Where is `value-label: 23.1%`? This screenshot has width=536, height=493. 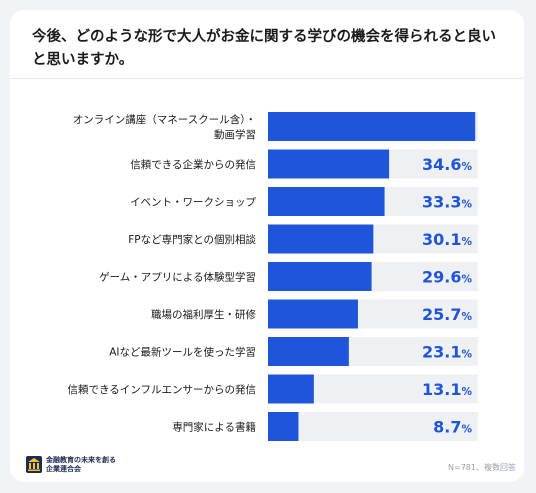 value-label: 23.1% is located at coordinates (447, 352).